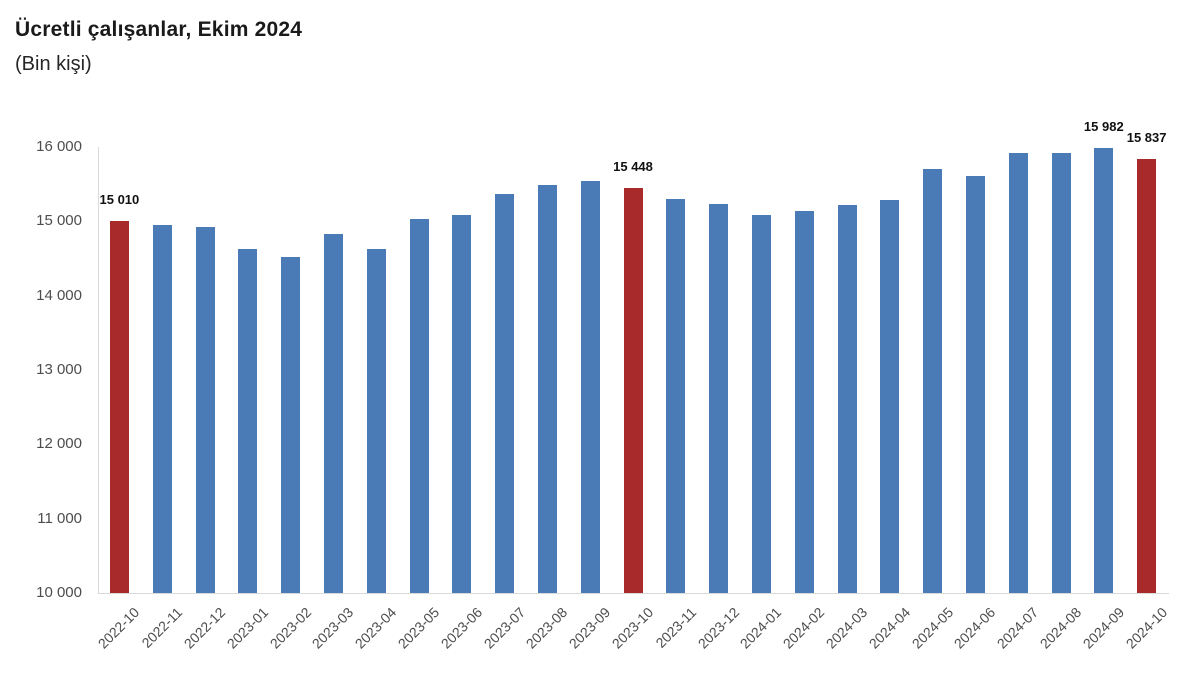 This screenshot has width=1200, height=697. I want to click on x-tick-label: 2023-08, so click(547, 628).